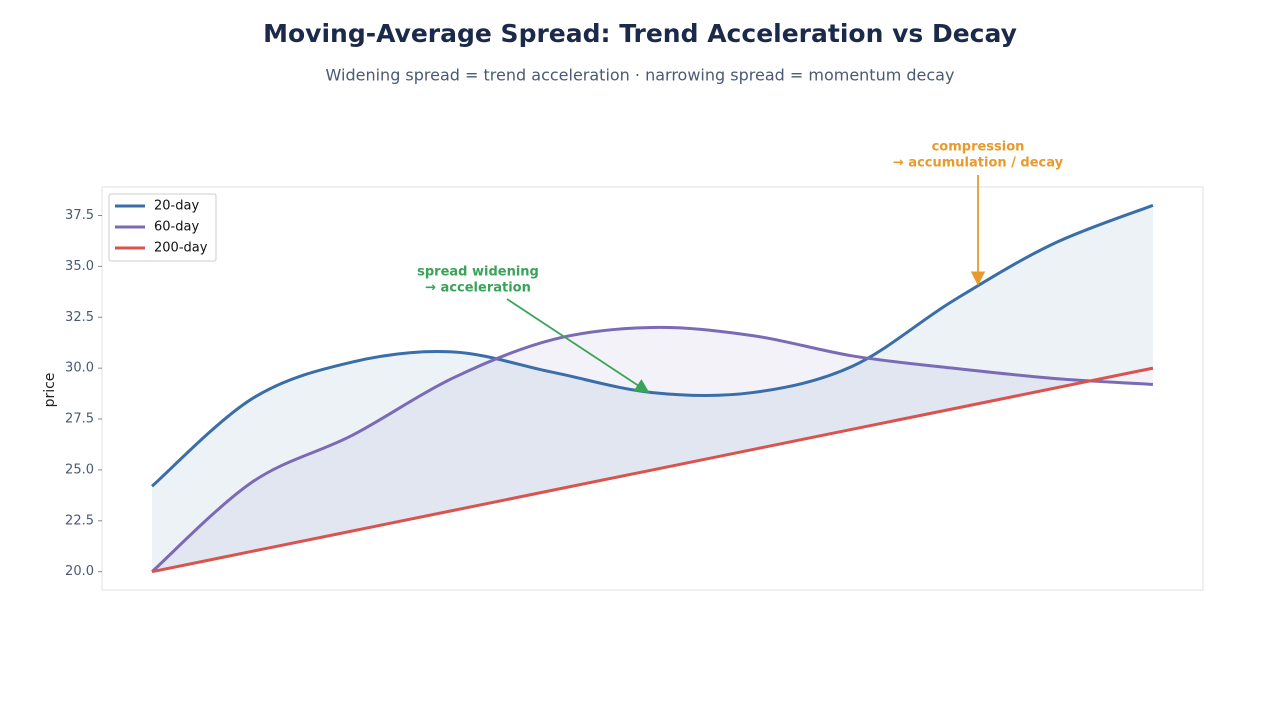 The height and width of the screenshot is (724, 1280). What do you see at coordinates (79, 215) in the screenshot?
I see `y-tick-label: 37.5` at bounding box center [79, 215].